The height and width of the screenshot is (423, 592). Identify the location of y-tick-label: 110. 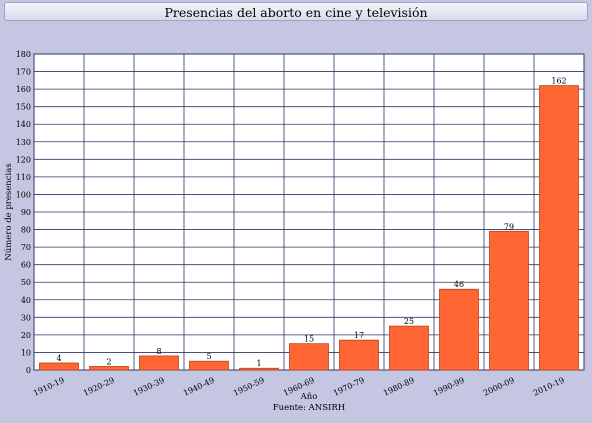
(23, 177).